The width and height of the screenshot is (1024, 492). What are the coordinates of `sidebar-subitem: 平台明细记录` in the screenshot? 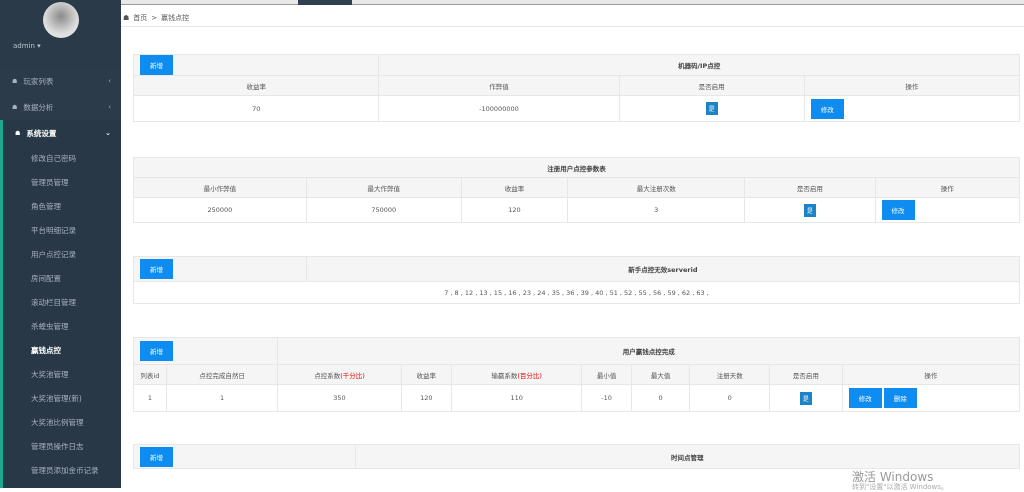 It's located at (53, 230).